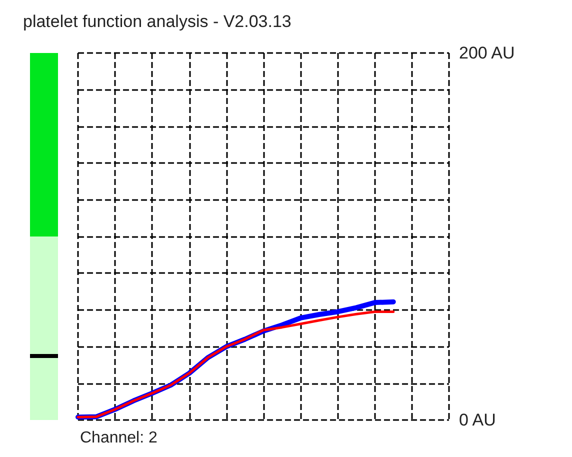  Describe the element at coordinates (119, 438) in the screenshot. I see `text: Channel: 2` at that location.